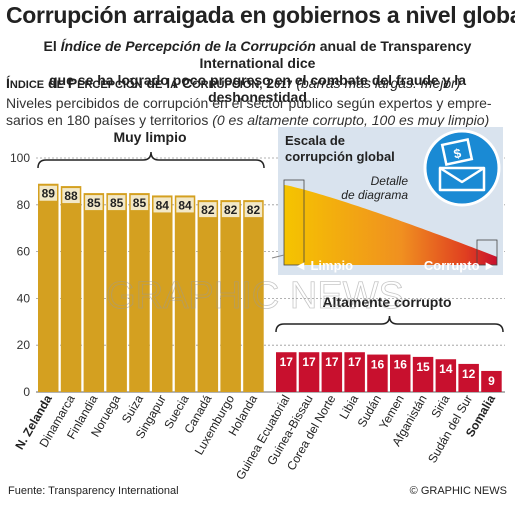  Describe the element at coordinates (294, 222) in the screenshot. I see `detail-box-clean` at that location.